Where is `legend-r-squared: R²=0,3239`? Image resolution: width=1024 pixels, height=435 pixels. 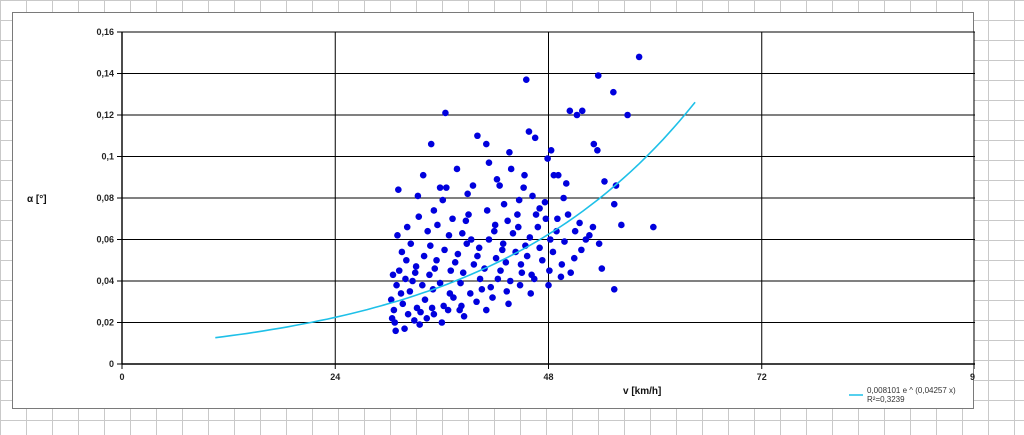 legend-r-squared: R²=0,3239 is located at coordinates (886, 399).